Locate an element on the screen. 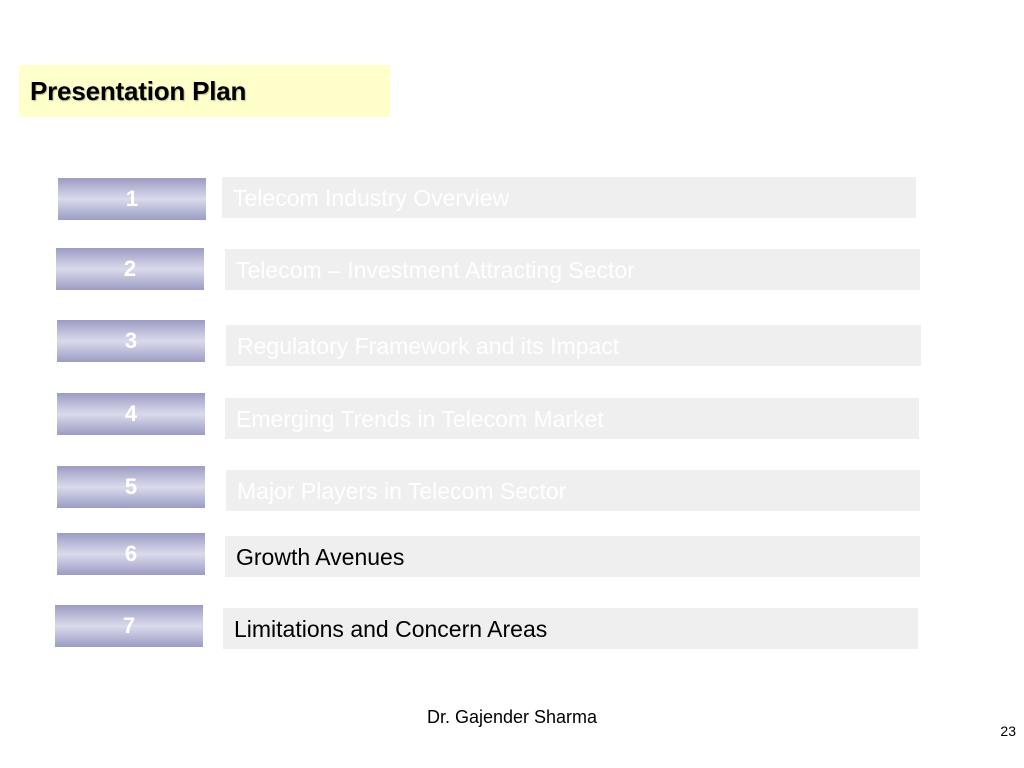  agenda-item-label-1: Telecom Industry Overview is located at coordinates (371, 197).